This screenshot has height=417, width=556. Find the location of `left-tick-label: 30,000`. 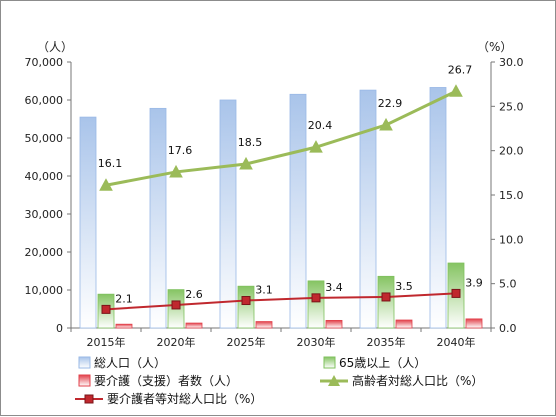

left-tick-label: 30,000 is located at coordinates (44, 214).